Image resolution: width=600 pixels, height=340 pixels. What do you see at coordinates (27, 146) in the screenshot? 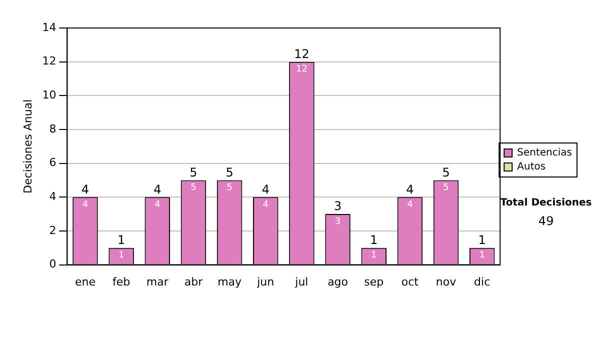
I see `y-axis-title: Decisiones Anual` at bounding box center [27, 146].